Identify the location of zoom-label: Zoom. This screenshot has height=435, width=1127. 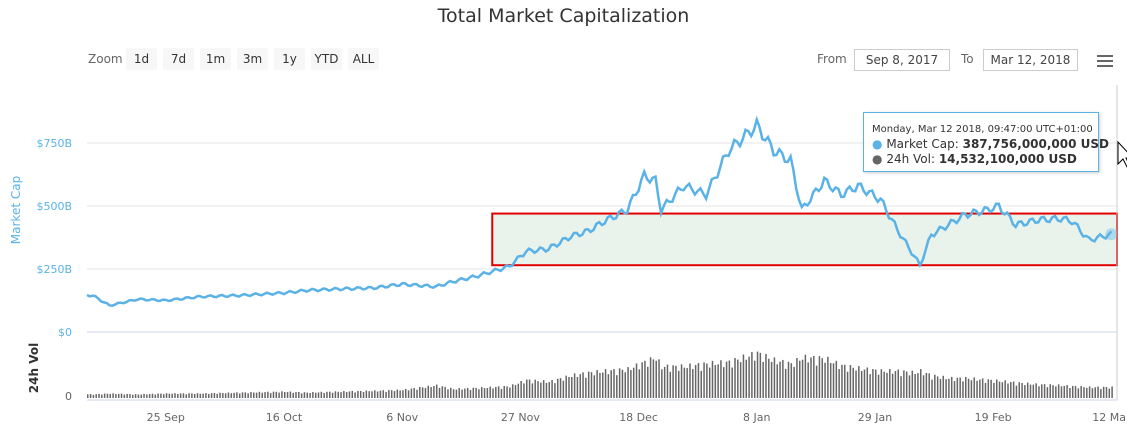
(105, 59).